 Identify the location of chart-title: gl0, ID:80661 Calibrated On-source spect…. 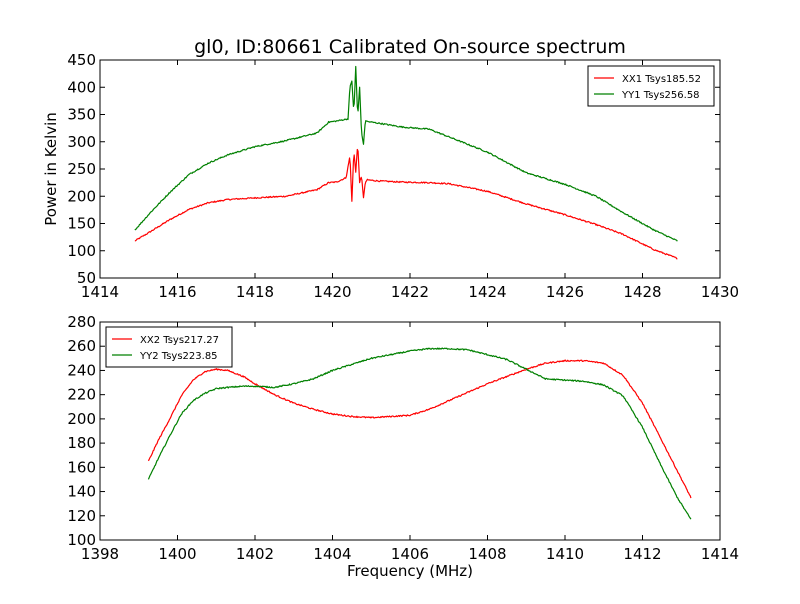
(410, 47).